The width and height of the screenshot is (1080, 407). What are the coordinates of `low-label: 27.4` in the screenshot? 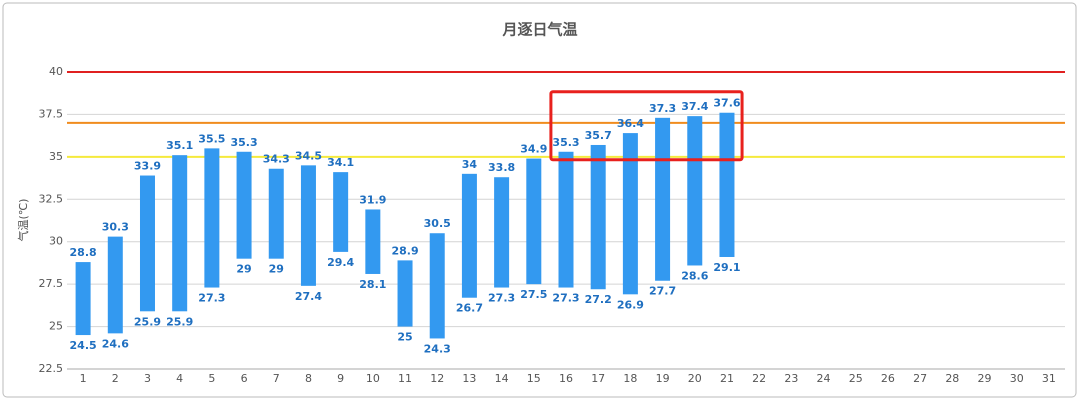 It's located at (308, 296).